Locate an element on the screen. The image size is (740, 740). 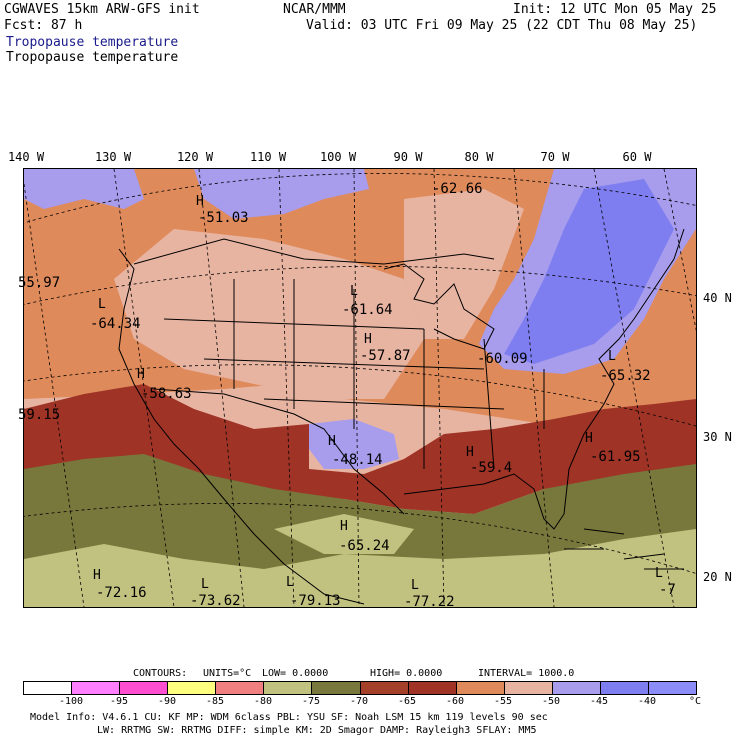
center-value-6: -57.87 is located at coordinates (385, 356).